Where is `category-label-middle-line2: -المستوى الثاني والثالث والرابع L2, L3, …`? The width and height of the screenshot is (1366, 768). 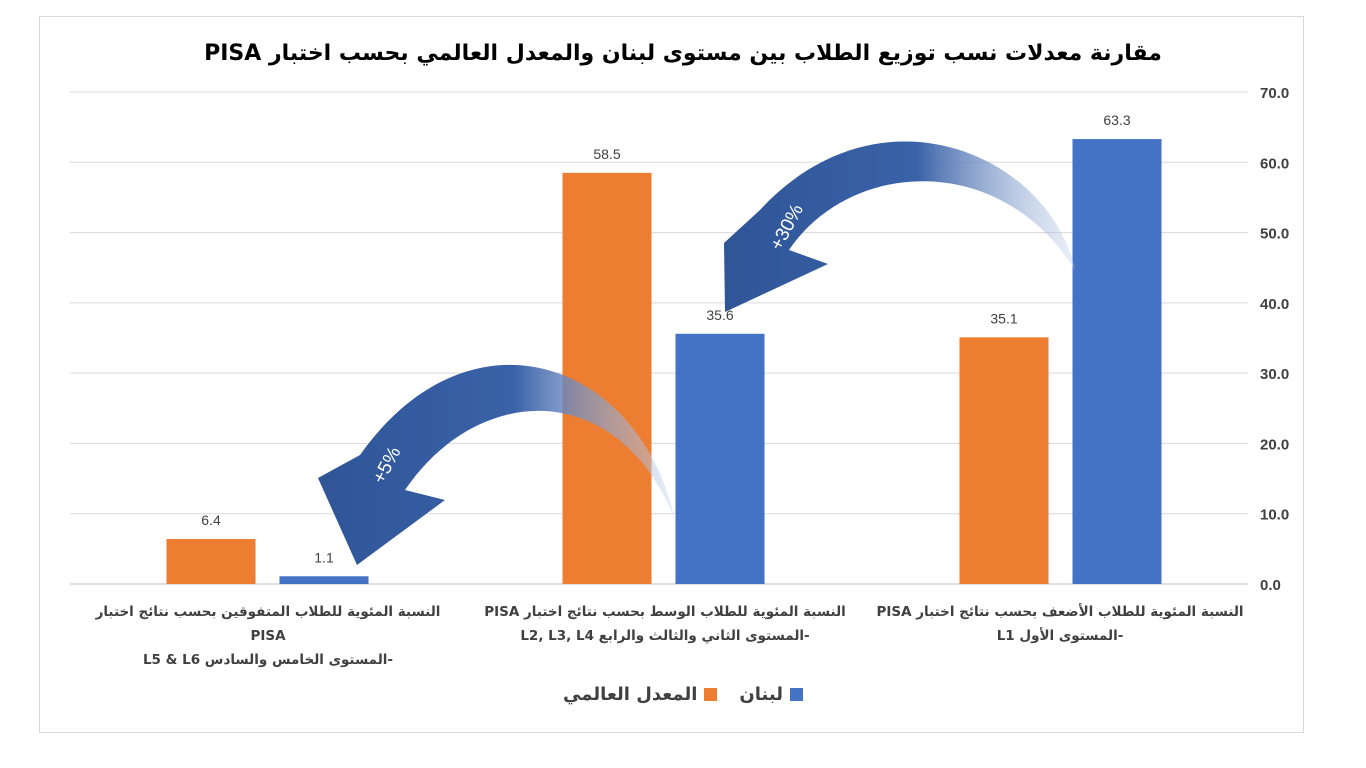 category-label-middle-line2: -المستوى الثاني والثالث والرابع L2, L3, … is located at coordinates (665, 636).